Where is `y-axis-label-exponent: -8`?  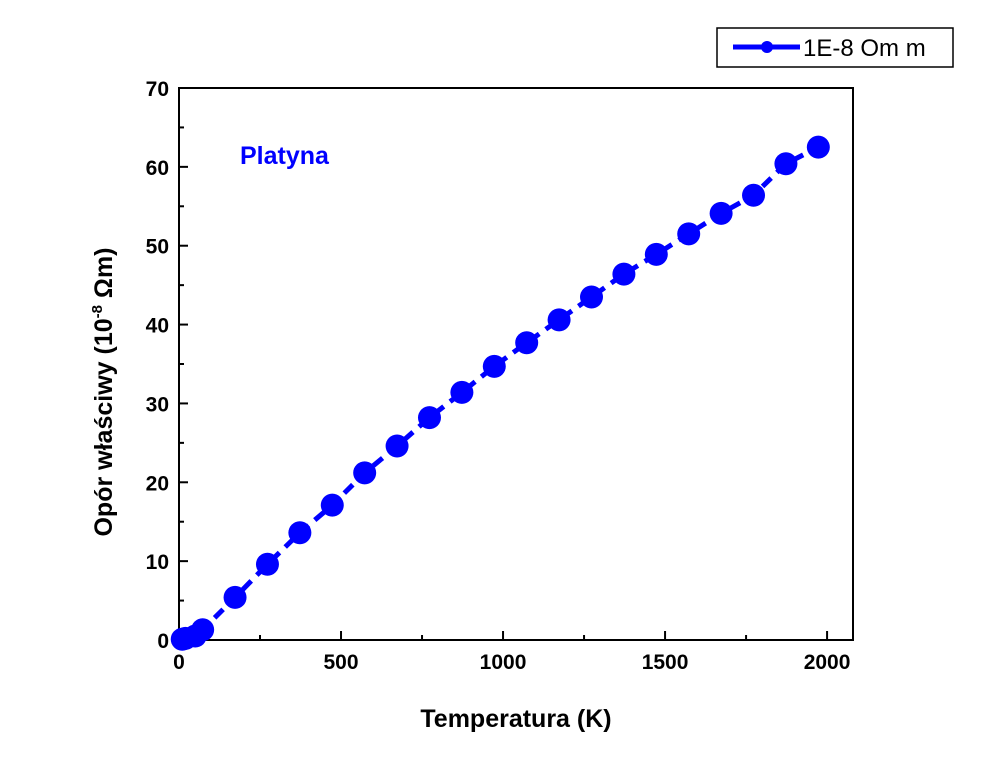 y-axis-label-exponent: -8 is located at coordinates (97, 311).